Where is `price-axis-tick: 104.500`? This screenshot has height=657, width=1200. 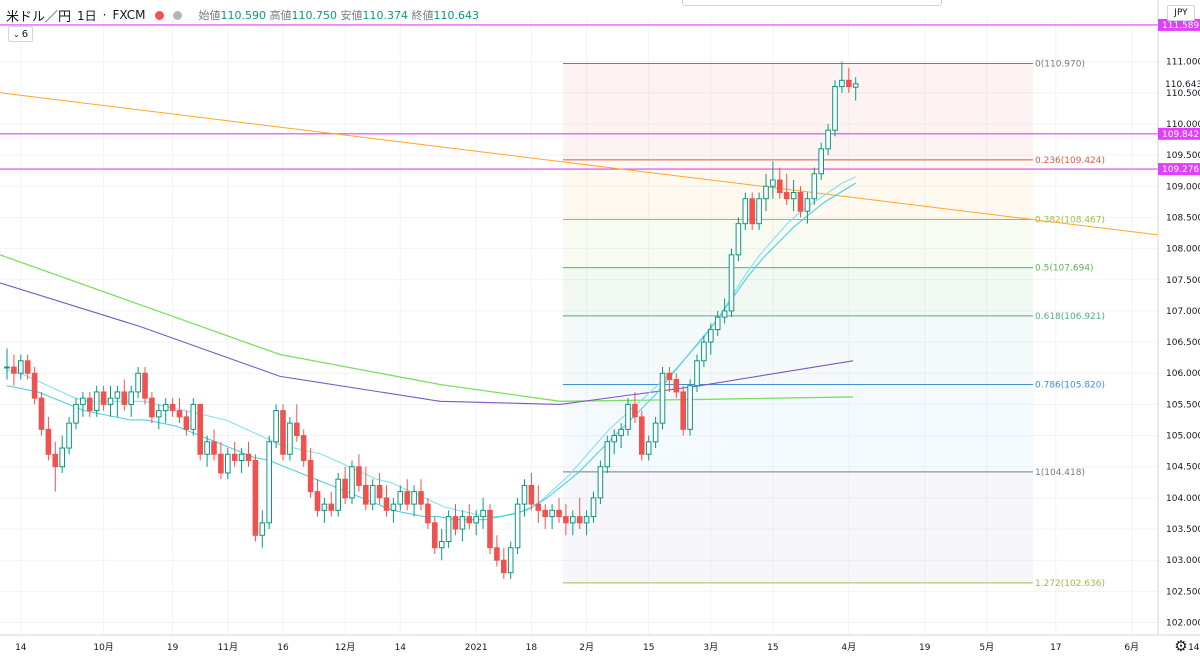
price-axis-tick: 104.500 is located at coordinates (1183, 468).